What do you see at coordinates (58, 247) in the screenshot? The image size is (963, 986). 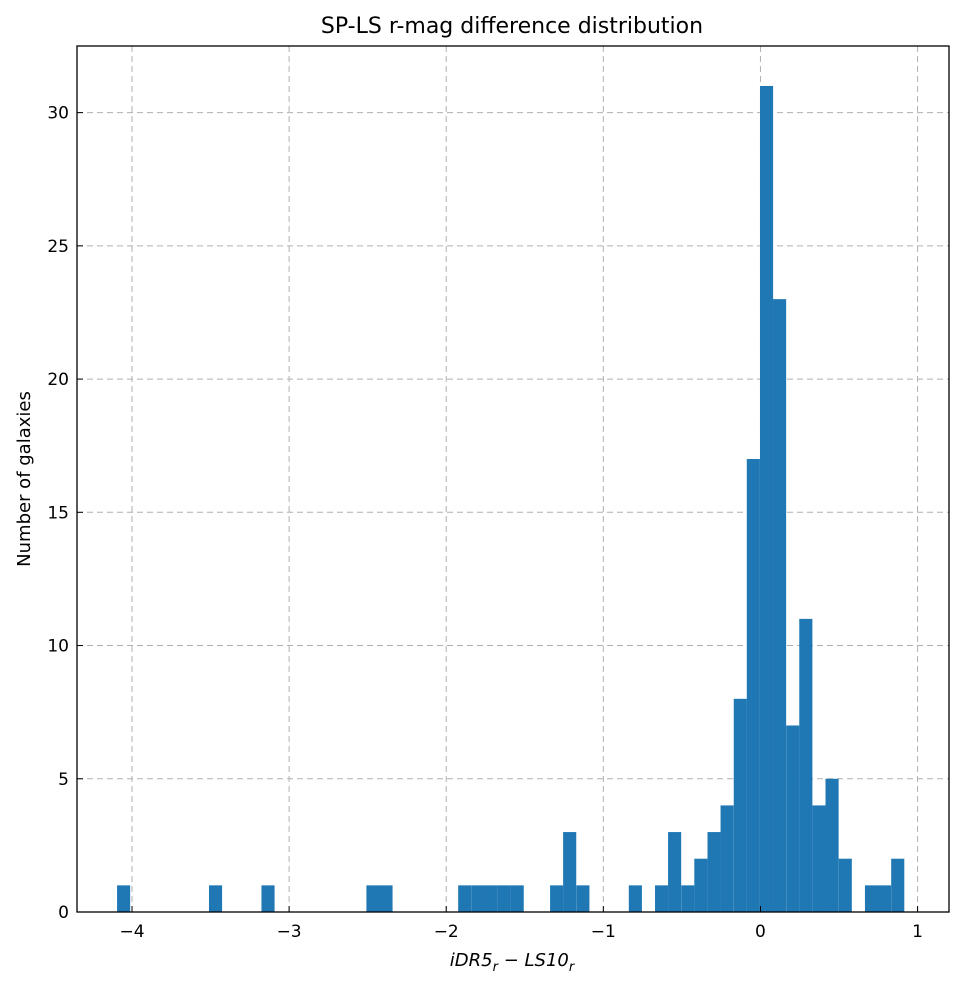 I see `y-tick-label: 25` at bounding box center [58, 247].